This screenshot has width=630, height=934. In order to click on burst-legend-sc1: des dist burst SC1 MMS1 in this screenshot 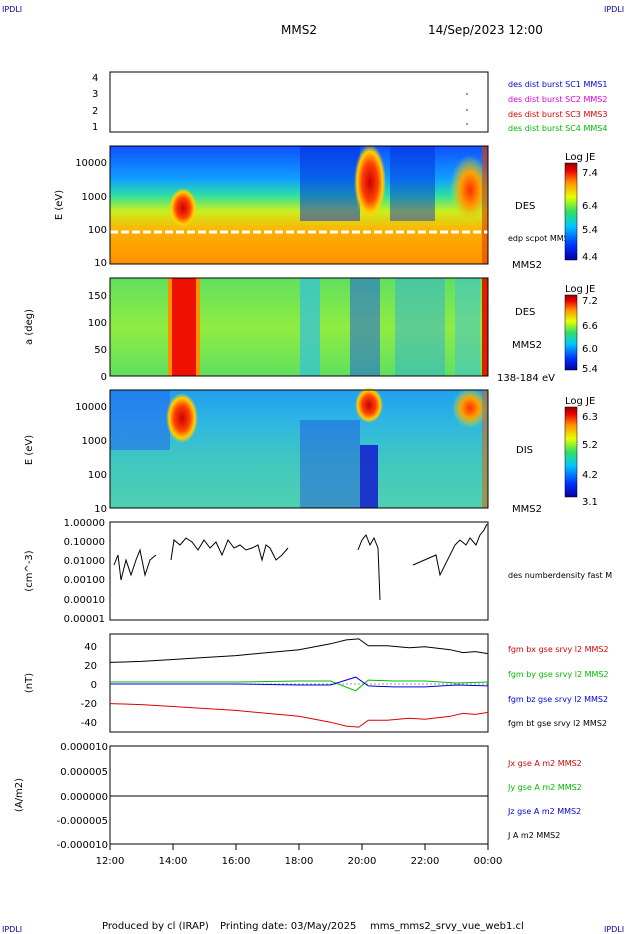, I will do `click(557, 84)`.